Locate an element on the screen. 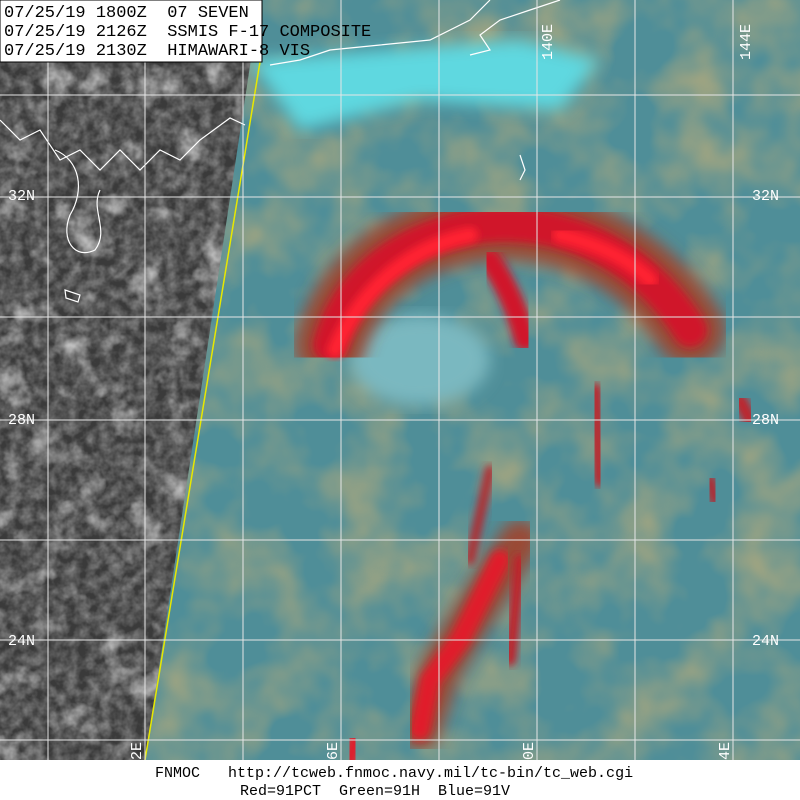  mw-eye is located at coordinates (420, 360).